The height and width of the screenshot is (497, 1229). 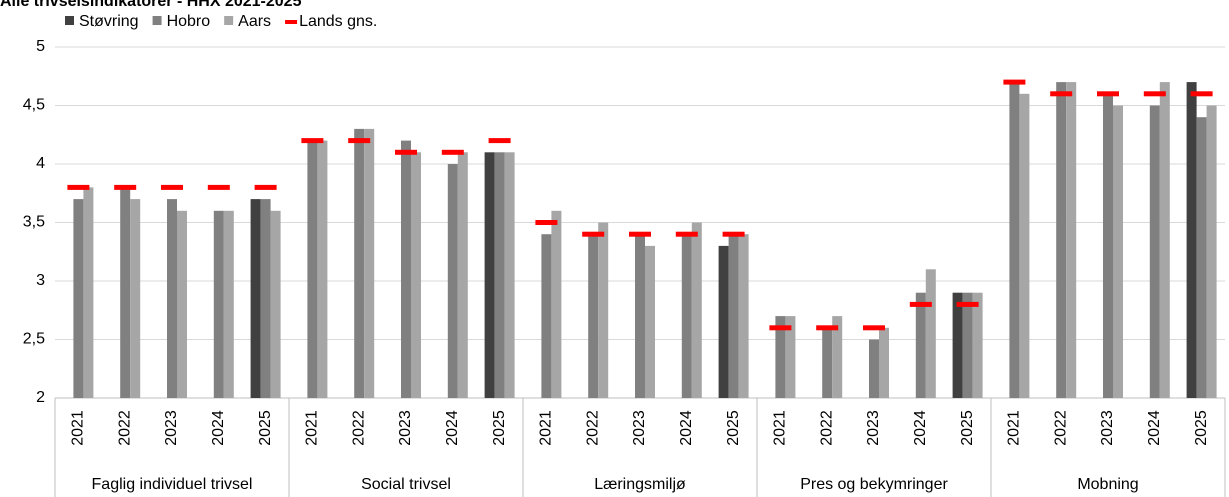 What do you see at coordinates (172, 484) in the screenshot?
I see `group-label: Faglig individuel trivsel` at bounding box center [172, 484].